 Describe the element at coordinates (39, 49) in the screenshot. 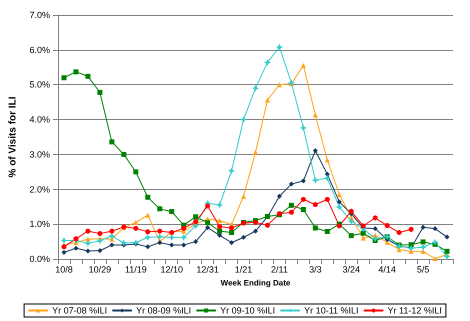

I see `y-tick-label: 6.0%` at that location.